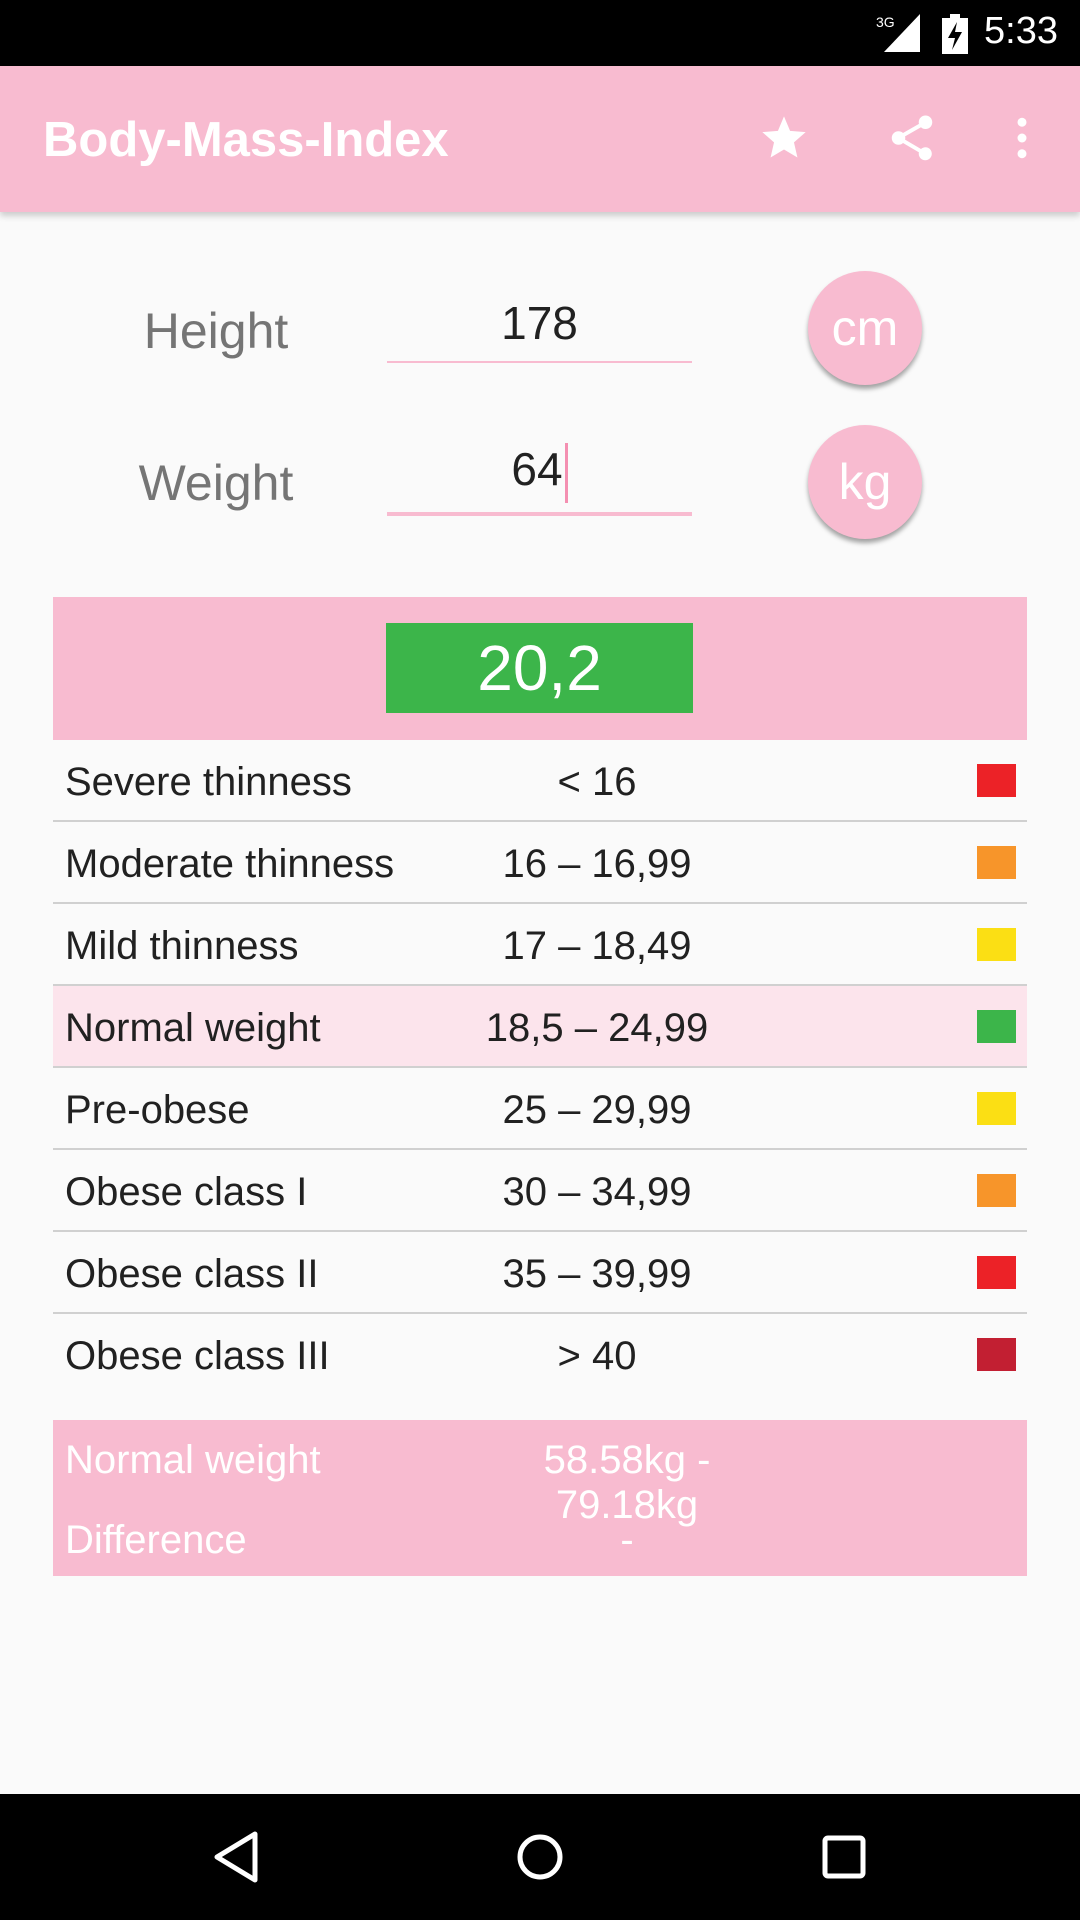 This screenshot has height=1920, width=1080. Describe the element at coordinates (885, 22) in the screenshot. I see `svg-text: 3G` at that location.